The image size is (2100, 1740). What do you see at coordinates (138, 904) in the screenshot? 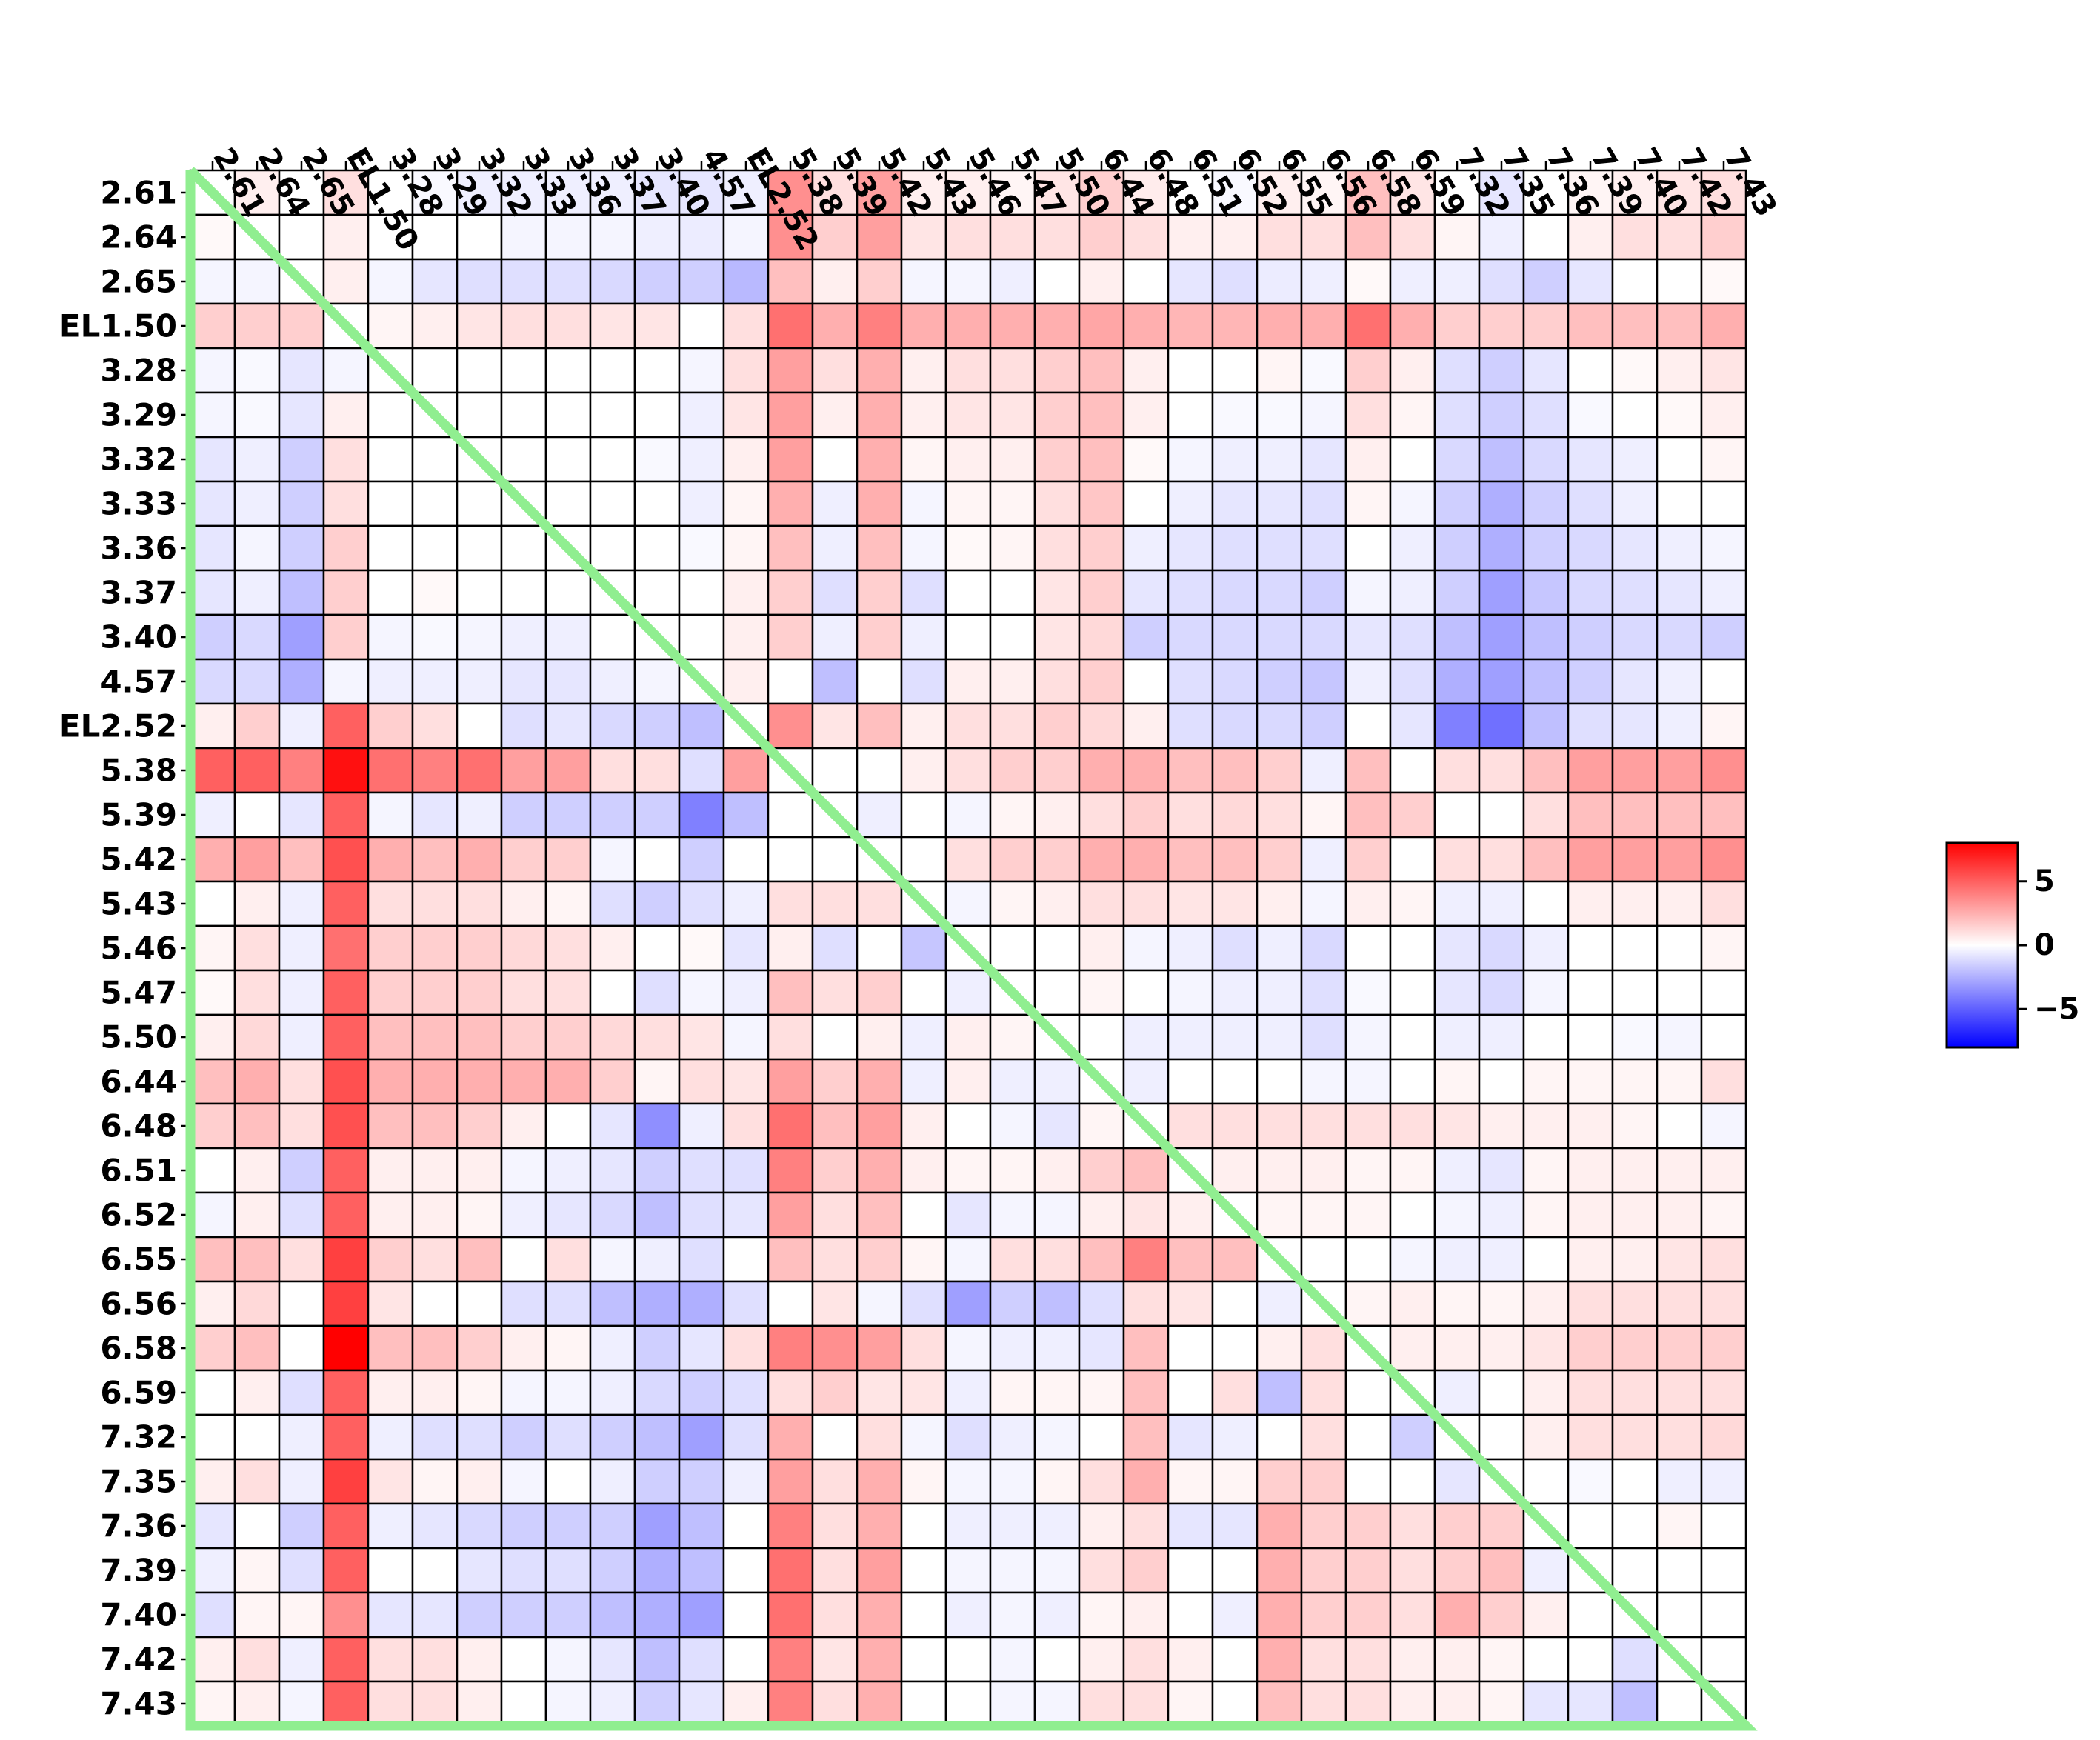
I see `y-tick-label: 5.43` at bounding box center [138, 904].